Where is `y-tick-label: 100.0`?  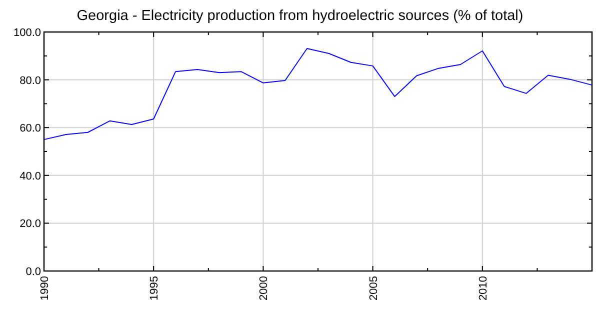 y-tick-label: 100.0 is located at coordinates (27, 33).